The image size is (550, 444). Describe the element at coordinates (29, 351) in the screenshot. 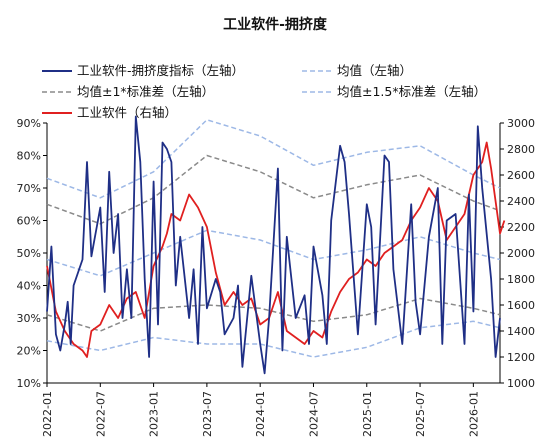

I see `left-tick-label: 20%` at that location.